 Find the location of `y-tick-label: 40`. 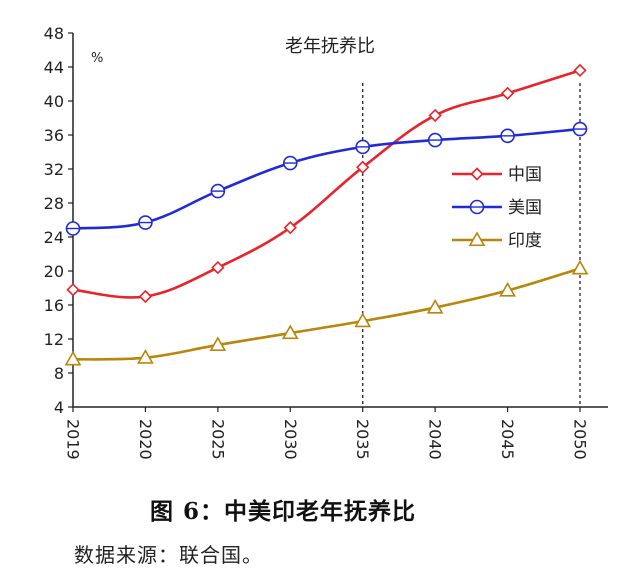

y-tick-label: 40 is located at coordinates (54, 101).